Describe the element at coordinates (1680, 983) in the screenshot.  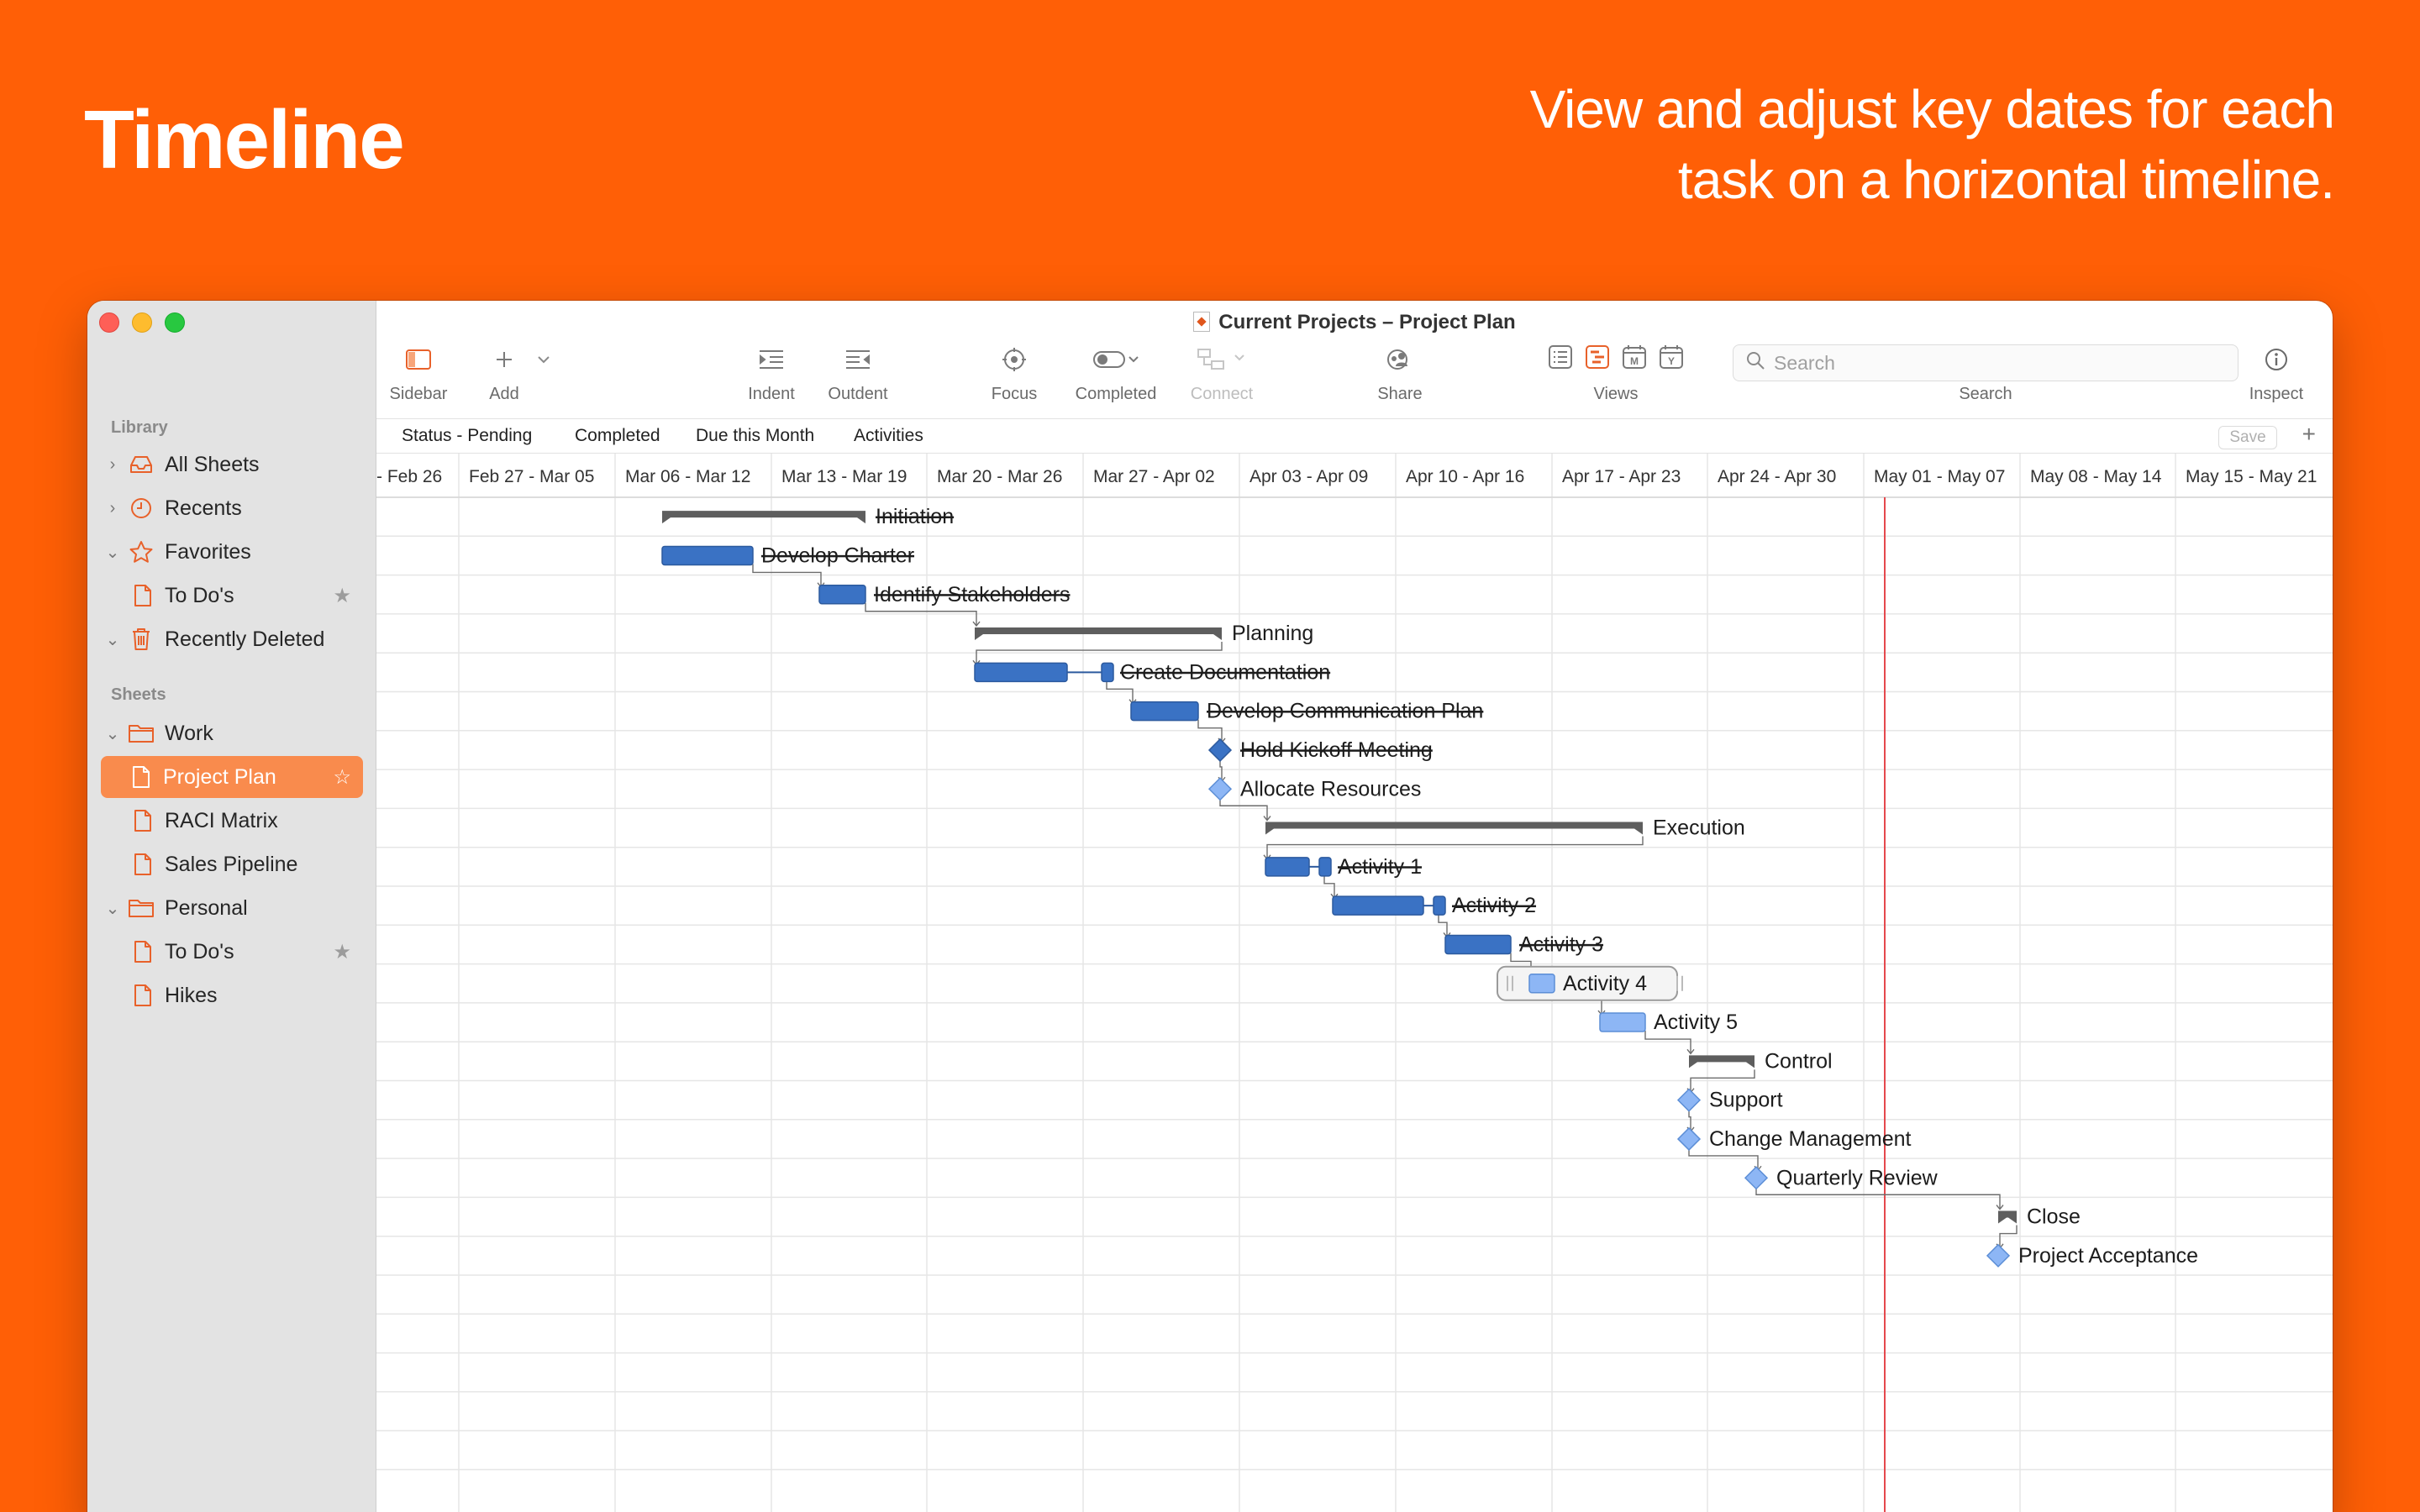
I see `drag-handle-right` at that location.